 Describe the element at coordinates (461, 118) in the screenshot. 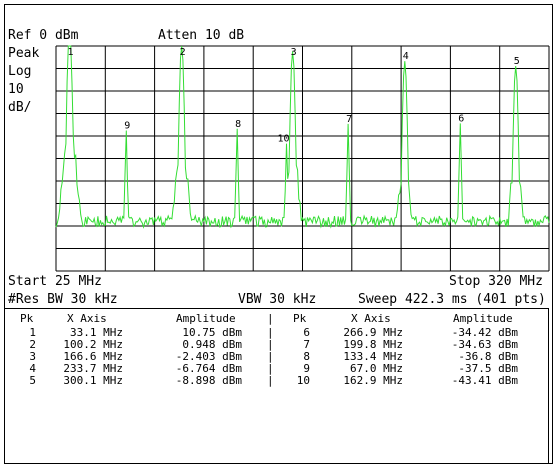

I see `peak-marker-label: 6` at that location.